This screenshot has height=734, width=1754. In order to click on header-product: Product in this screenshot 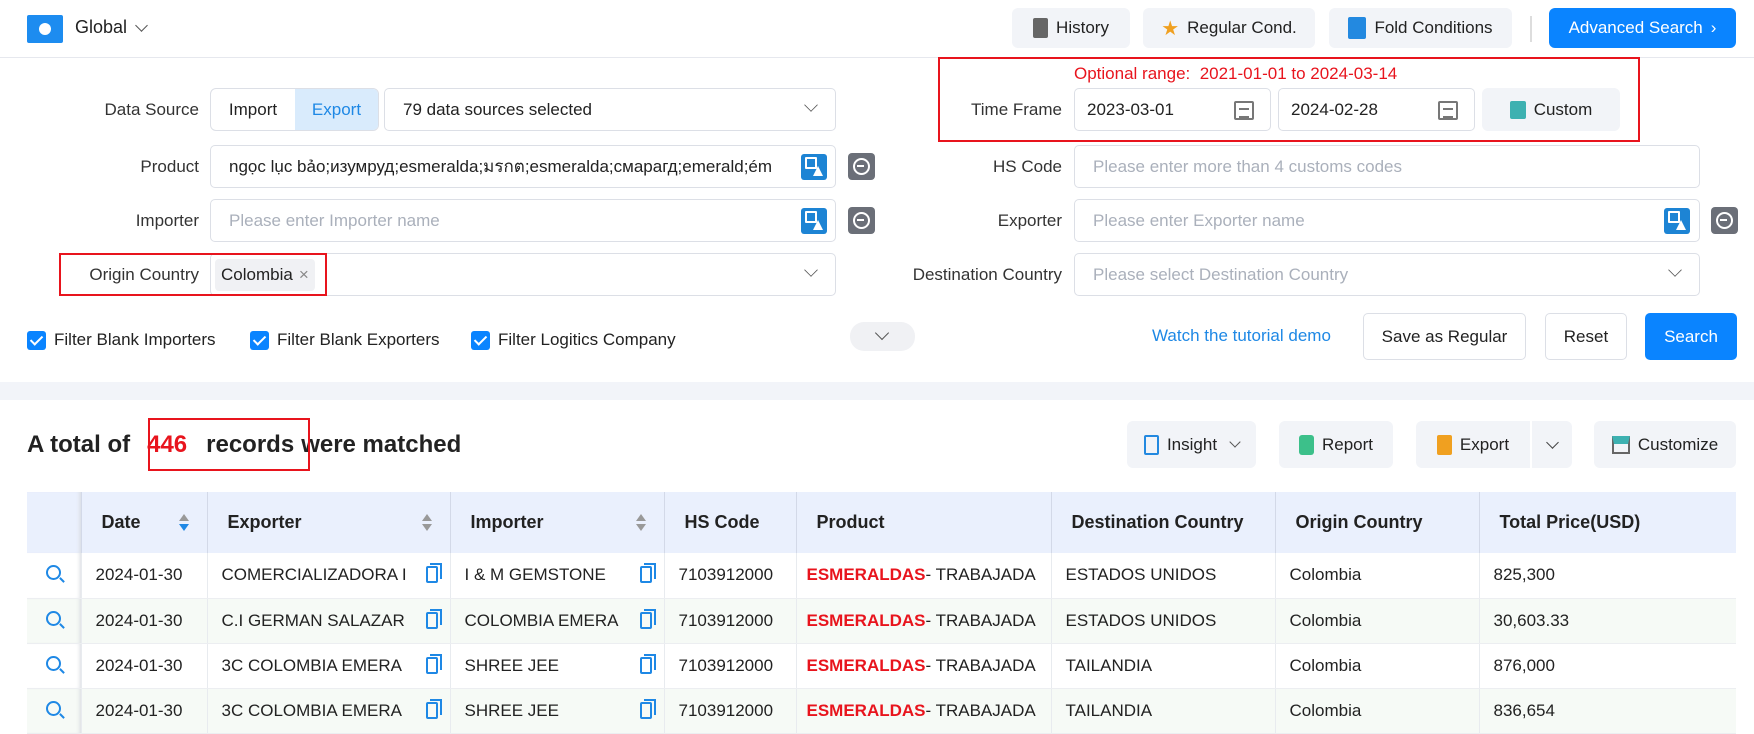, I will do `click(923, 522)`.